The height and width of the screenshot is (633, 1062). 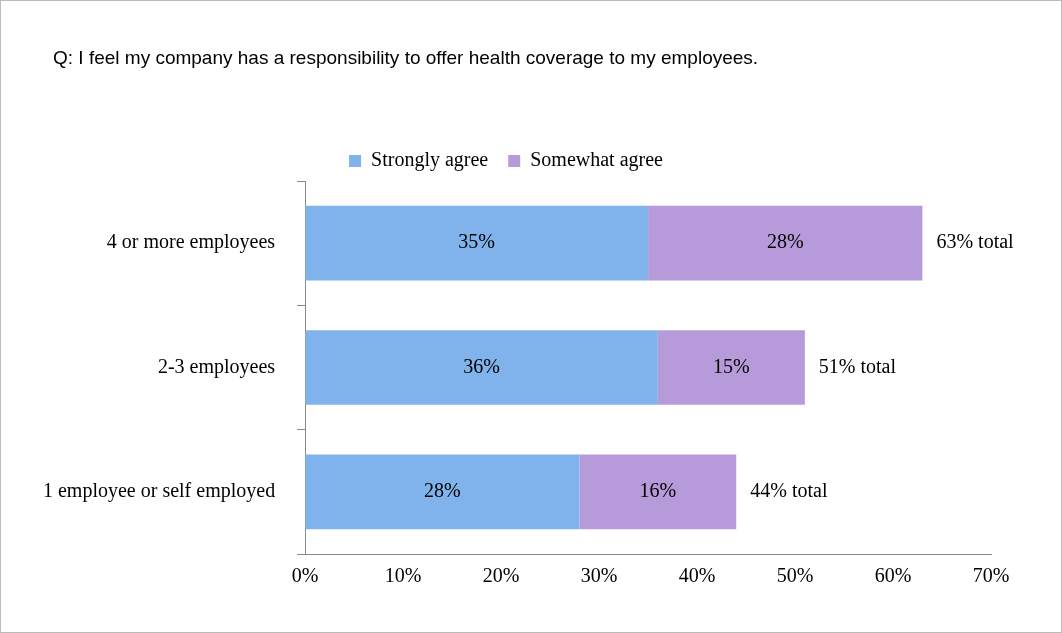 What do you see at coordinates (789, 490) in the screenshot?
I see `total-label: 44% total` at bounding box center [789, 490].